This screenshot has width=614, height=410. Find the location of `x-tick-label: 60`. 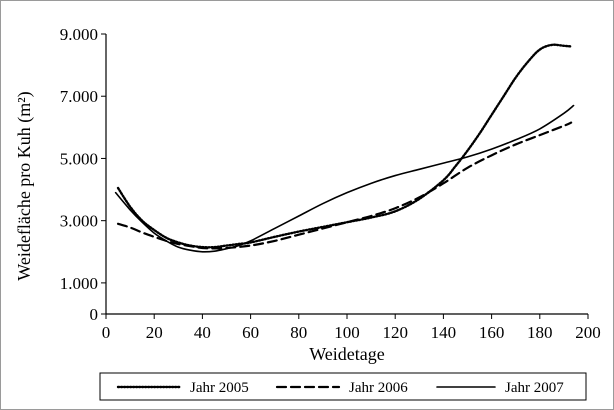

x-tick-label: 60 is located at coordinates (250, 332).